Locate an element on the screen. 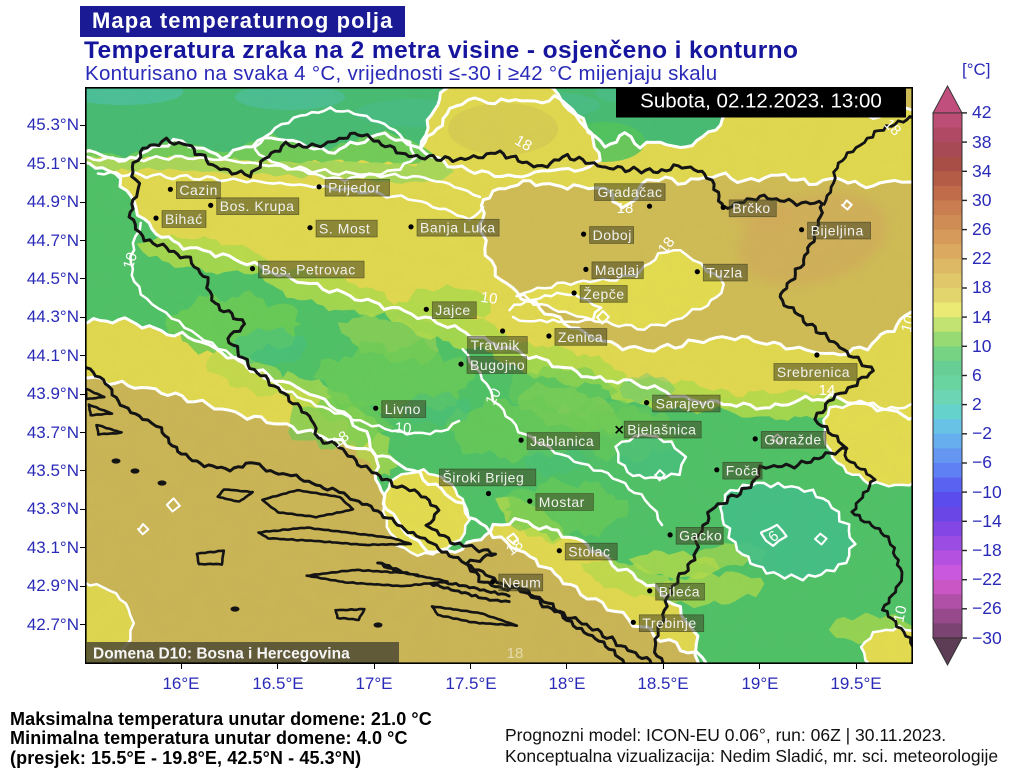 The width and height of the screenshot is (1024, 773). svg-text: Foča is located at coordinates (742, 471).